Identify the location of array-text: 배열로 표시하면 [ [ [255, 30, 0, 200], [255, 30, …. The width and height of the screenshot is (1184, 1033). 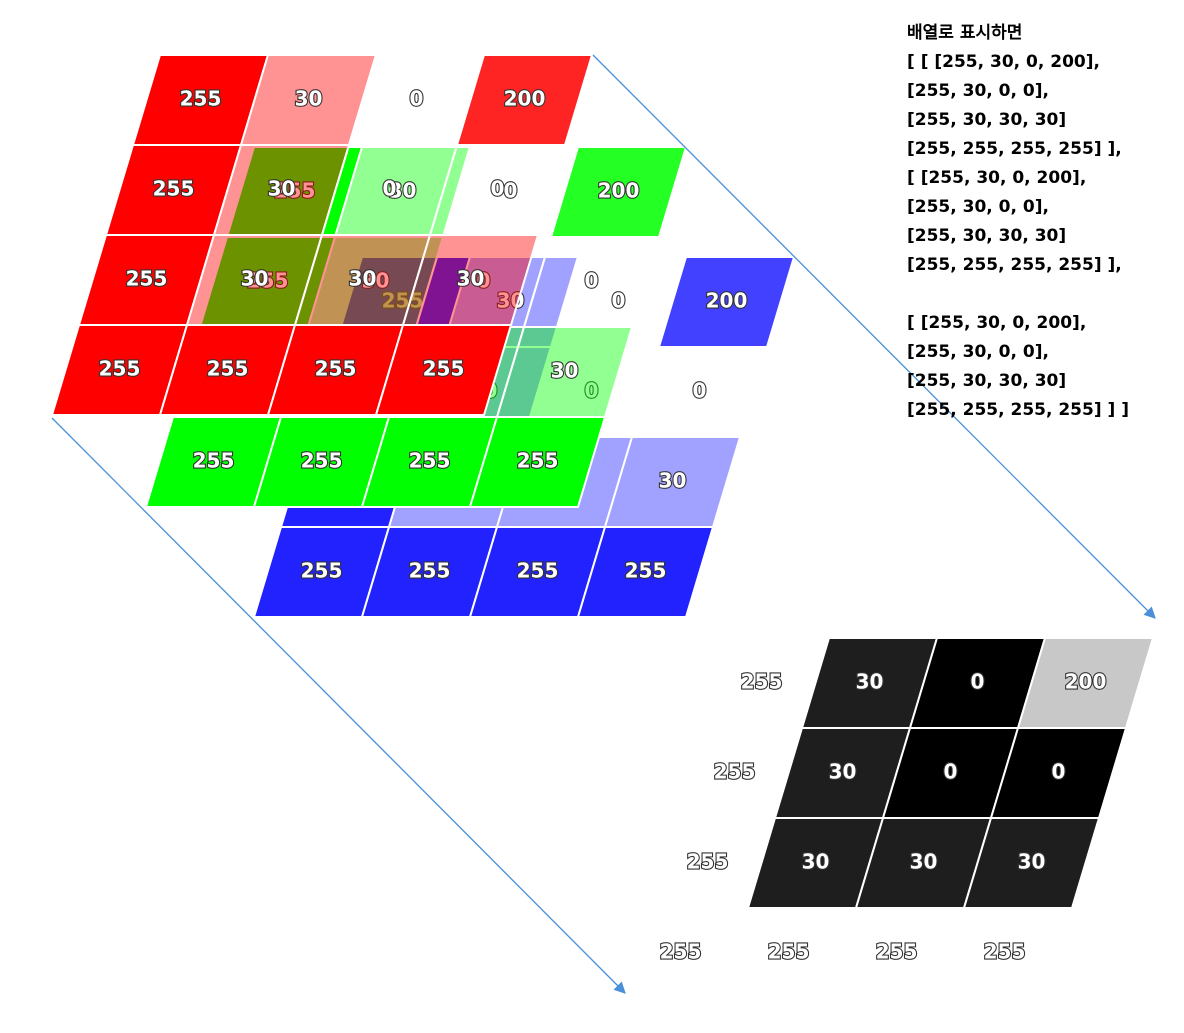
(1018, 221).